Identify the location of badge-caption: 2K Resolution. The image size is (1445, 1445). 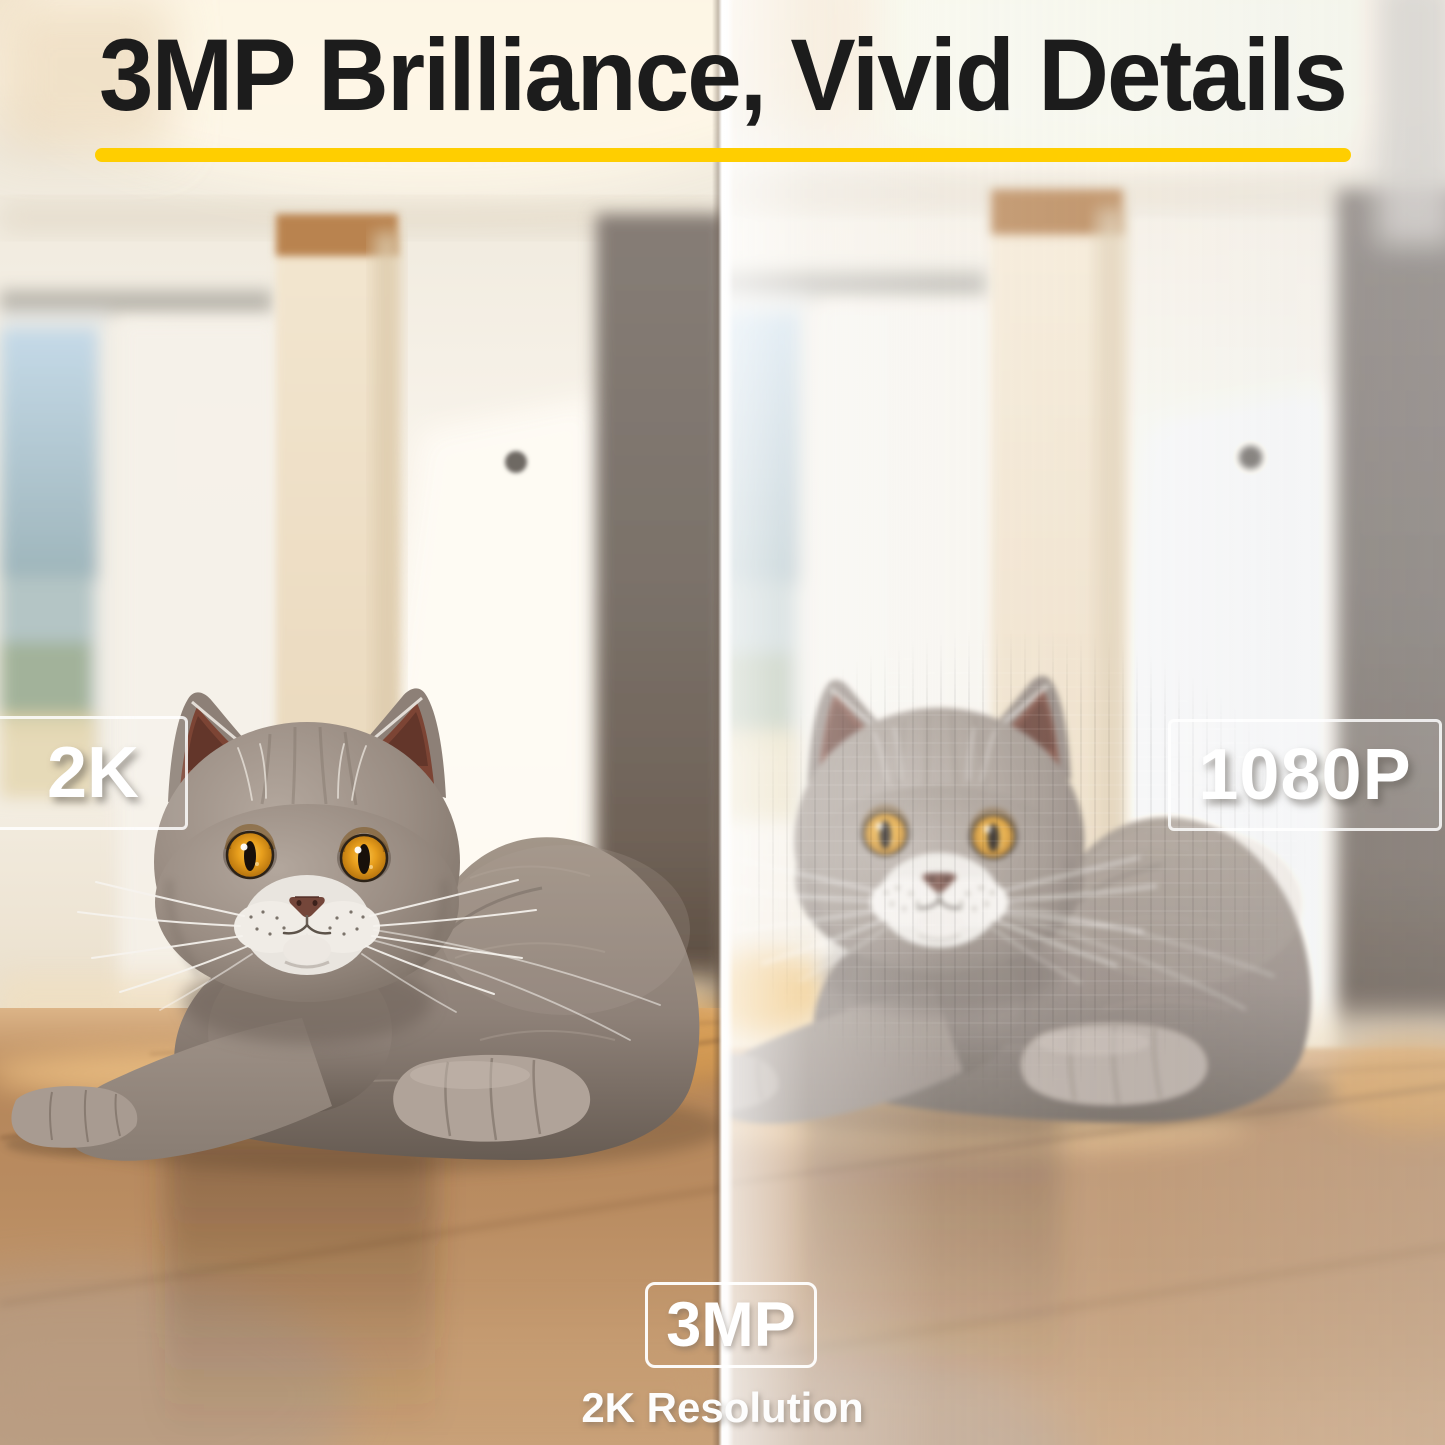
(722, 1407).